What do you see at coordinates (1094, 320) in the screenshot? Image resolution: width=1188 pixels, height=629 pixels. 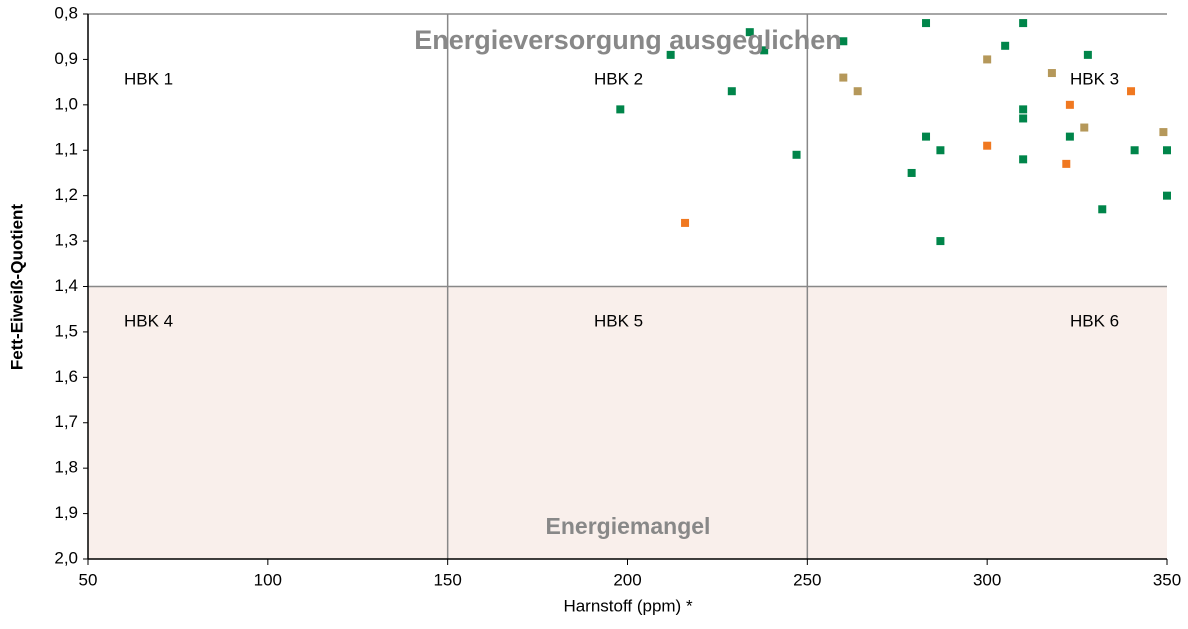 I see `region-label: HBK 6` at bounding box center [1094, 320].